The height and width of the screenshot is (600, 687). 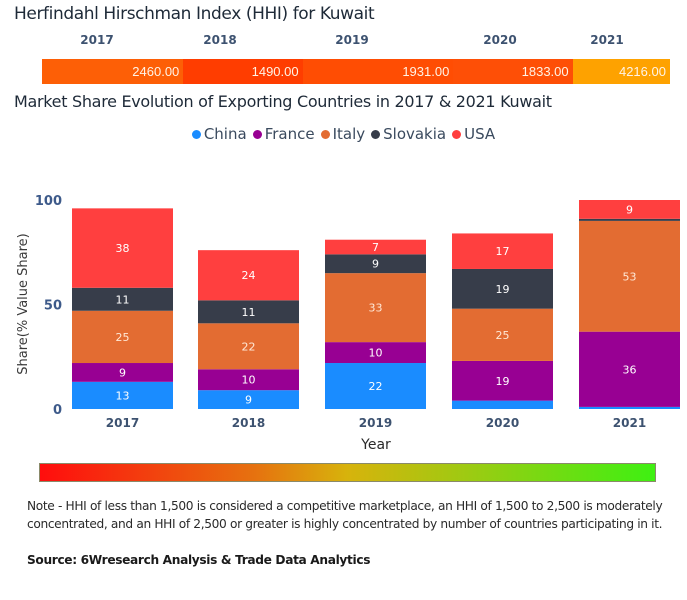 What do you see at coordinates (347, 472) in the screenshot?
I see `hhi-color-scale` at bounding box center [347, 472].